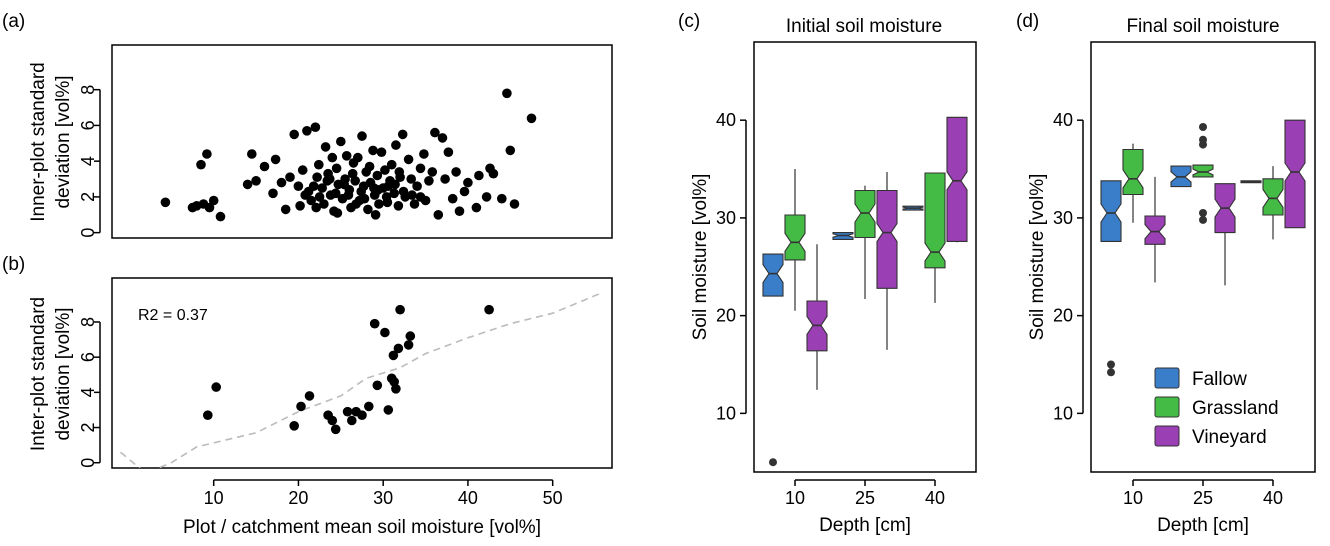 Image resolution: width=1330 pixels, height=546 pixels. Describe the element at coordinates (13, 21) in the screenshot. I see `panel-a-label: (a)` at that location.